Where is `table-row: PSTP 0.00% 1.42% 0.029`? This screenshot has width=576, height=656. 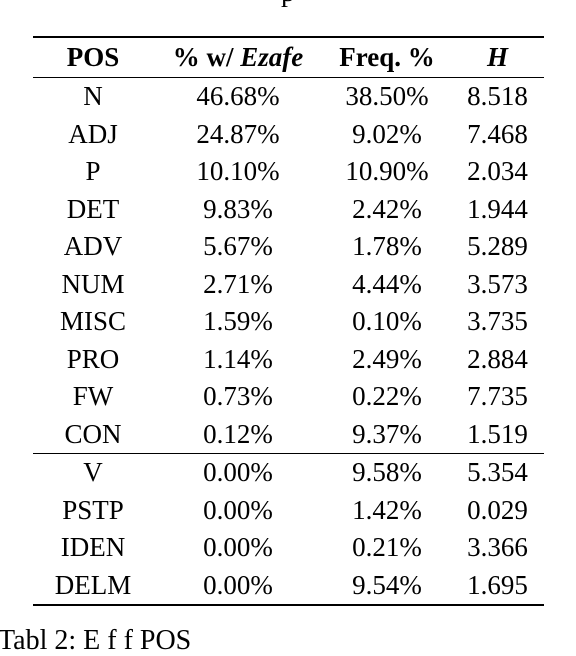 table-row: PSTP 0.00% 1.42% 0.029 is located at coordinates (288, 511).